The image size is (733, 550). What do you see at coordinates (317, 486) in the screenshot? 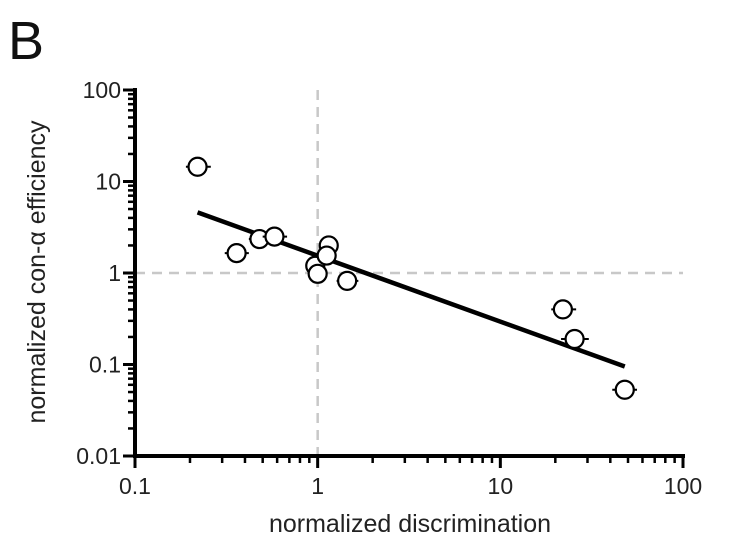
I see `x-tick-label: 1` at bounding box center [317, 486].